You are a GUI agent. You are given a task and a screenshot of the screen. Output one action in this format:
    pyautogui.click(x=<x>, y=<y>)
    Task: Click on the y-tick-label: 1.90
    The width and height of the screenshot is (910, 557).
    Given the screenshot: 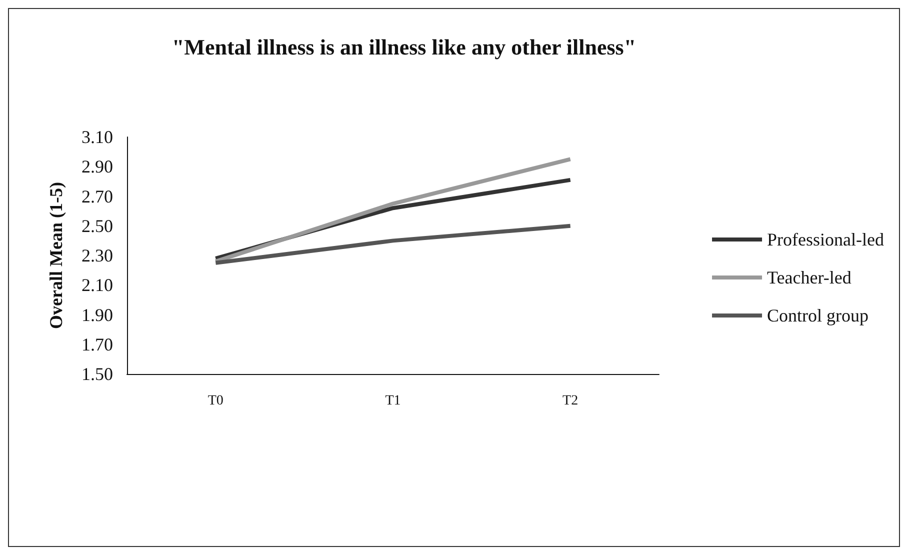 What is the action you would take?
    pyautogui.click(x=97, y=314)
    